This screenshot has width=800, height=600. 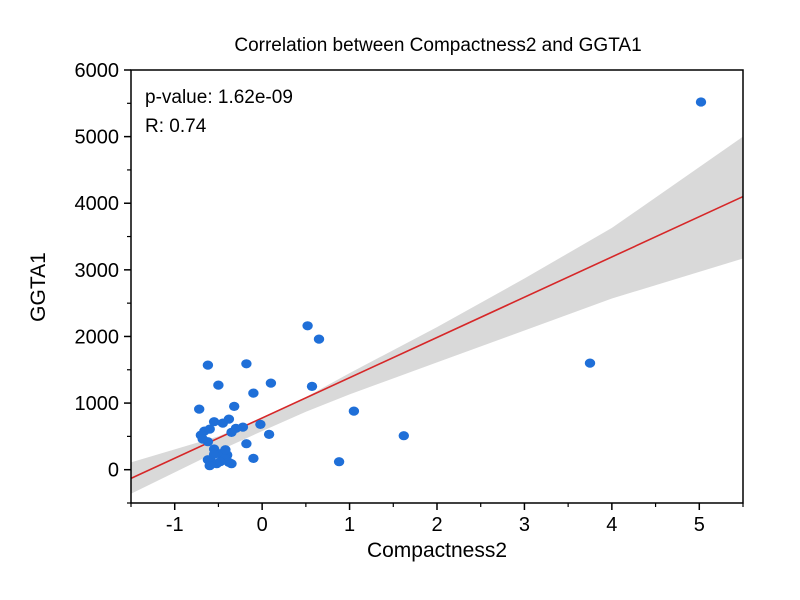 What do you see at coordinates (113, 471) in the screenshot?
I see `y-tick-label: 0` at bounding box center [113, 471].